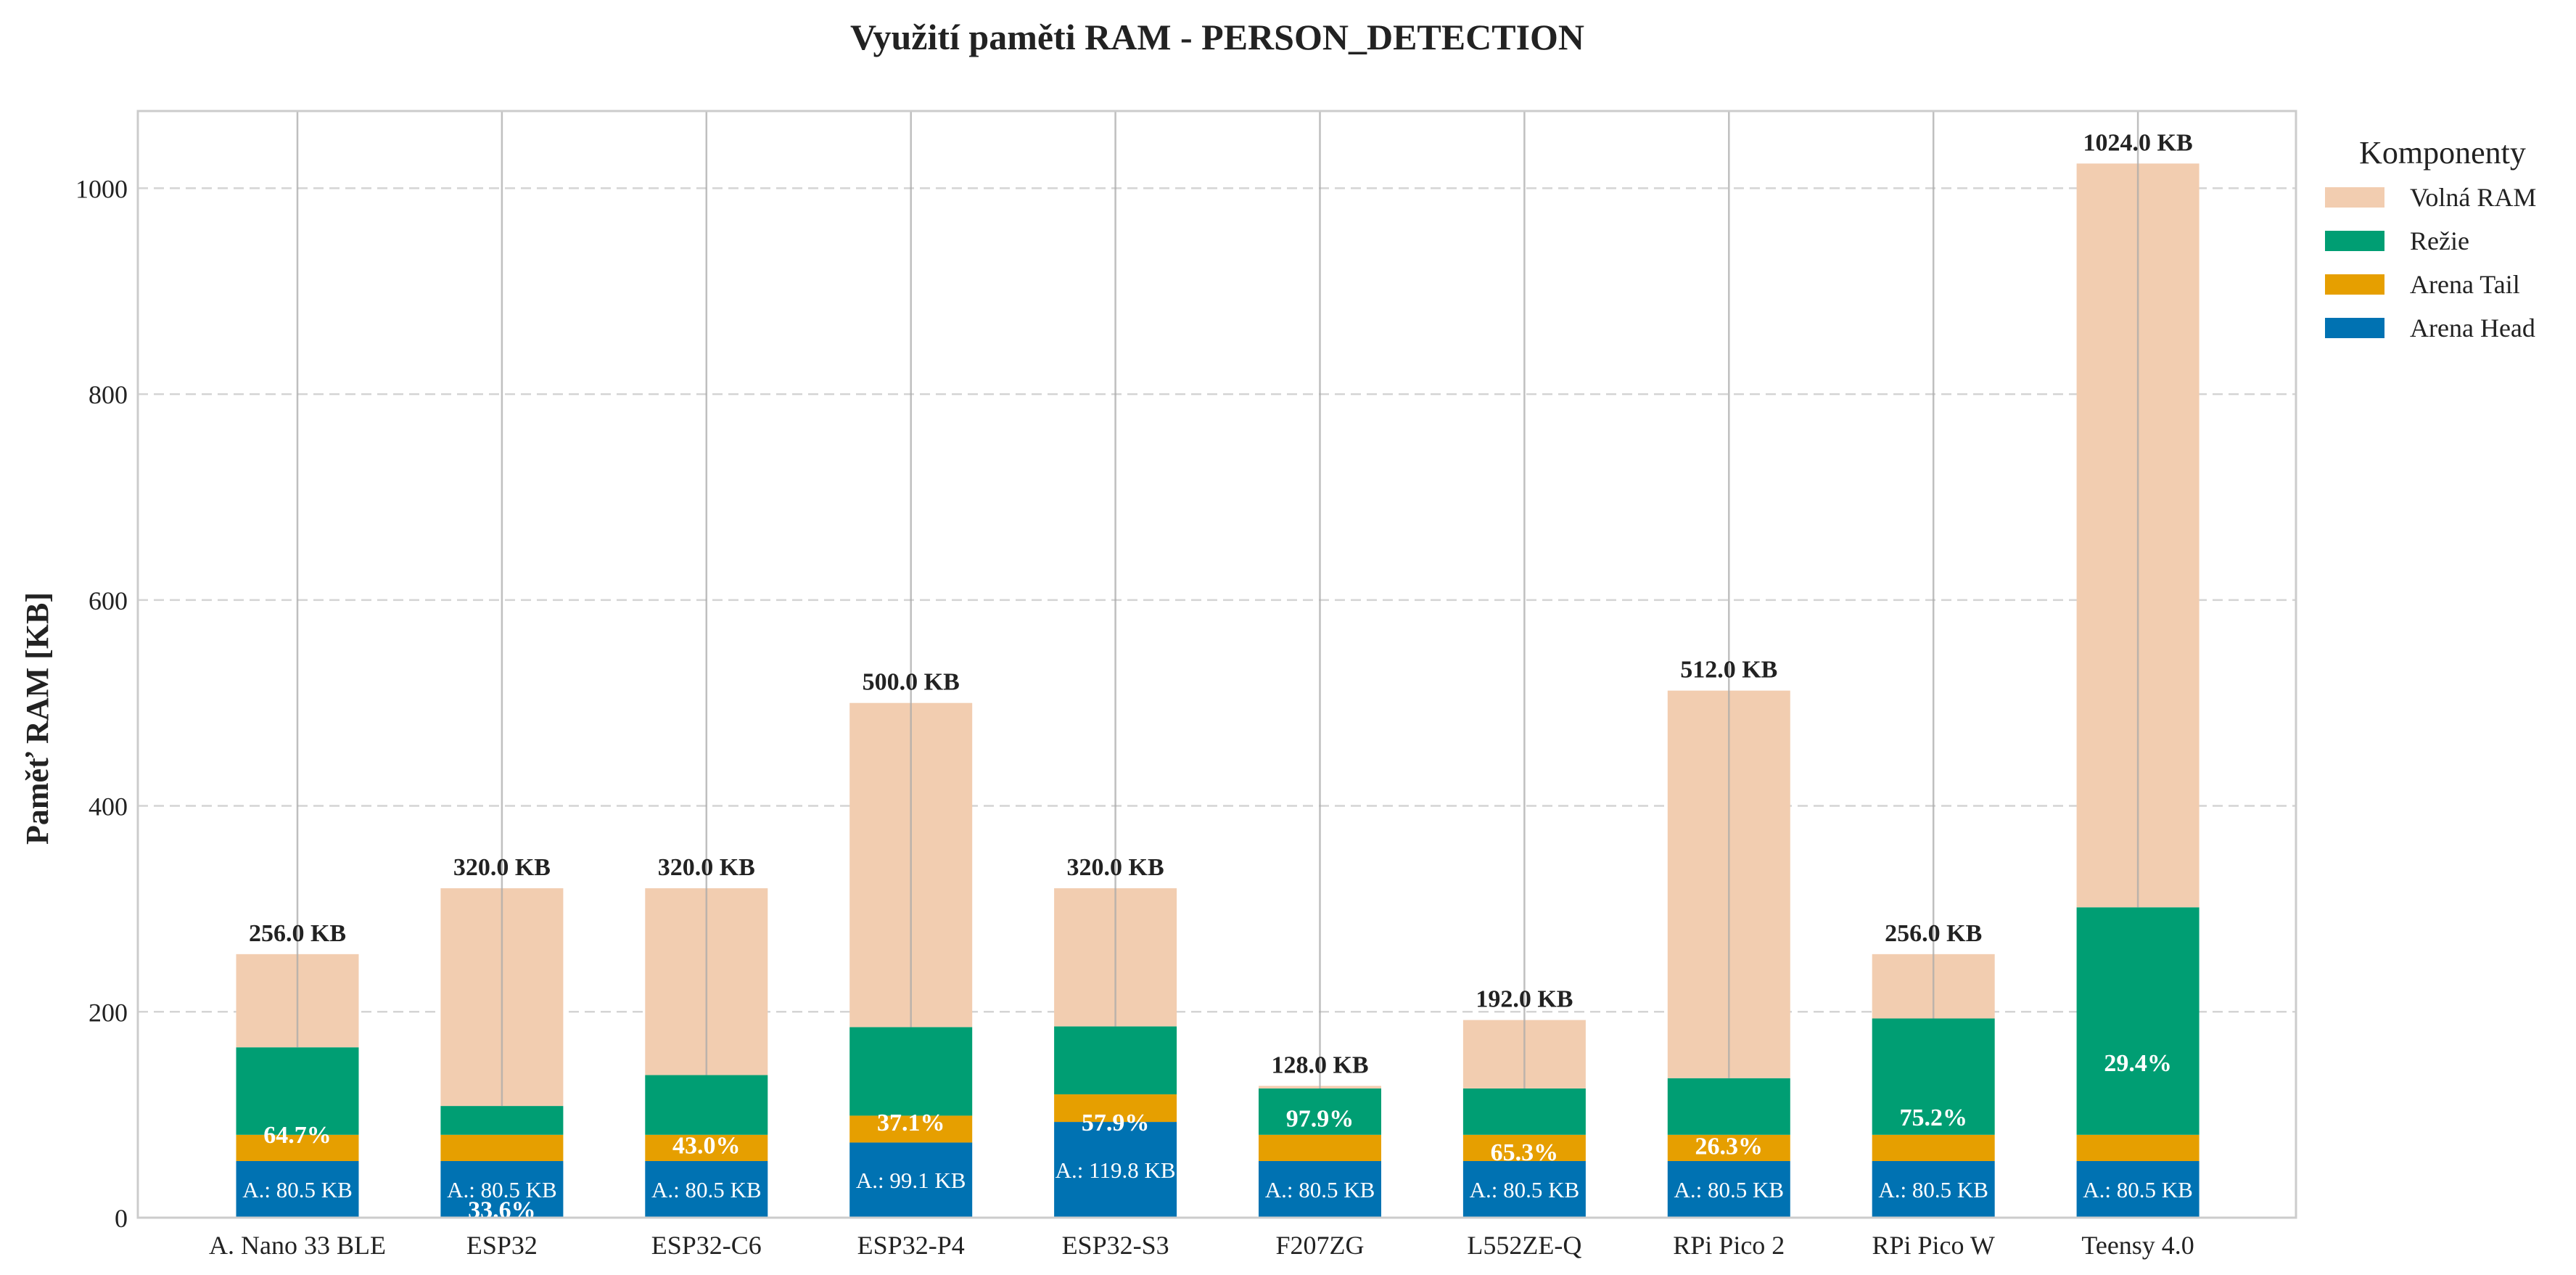 The image size is (2576, 1275). Describe the element at coordinates (1728, 670) in the screenshot. I see `total-label: 512.0 KB` at that location.